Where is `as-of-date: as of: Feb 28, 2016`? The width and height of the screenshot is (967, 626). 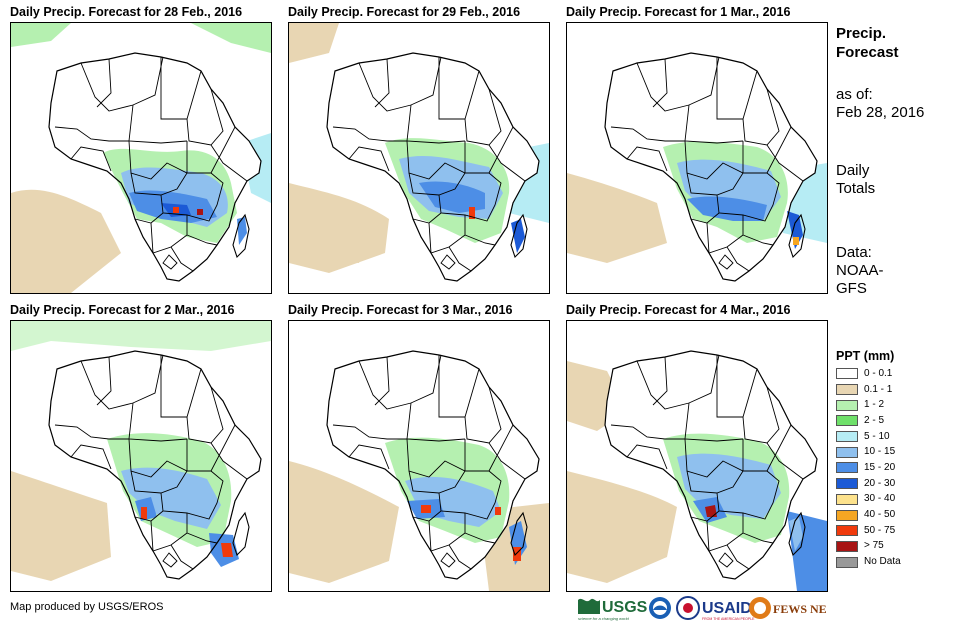 as-of-date: as of: Feb 28, 2016 is located at coordinates (900, 104).